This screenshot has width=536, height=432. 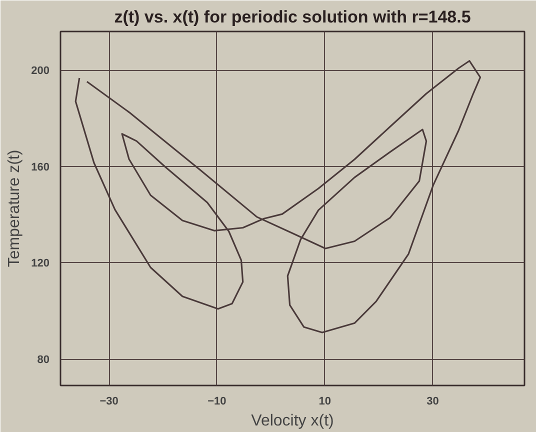 I want to click on chart-title: z(t) vs. x(t) for periodic solution with r=148.5, so click(x=292, y=17).